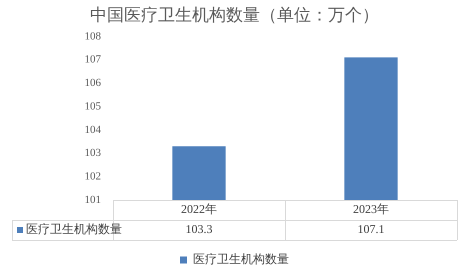 The image size is (471, 278). What do you see at coordinates (234, 15) in the screenshot?
I see `chart-title: 中国医疗卫生机构数量（单位：万个）` at bounding box center [234, 15].